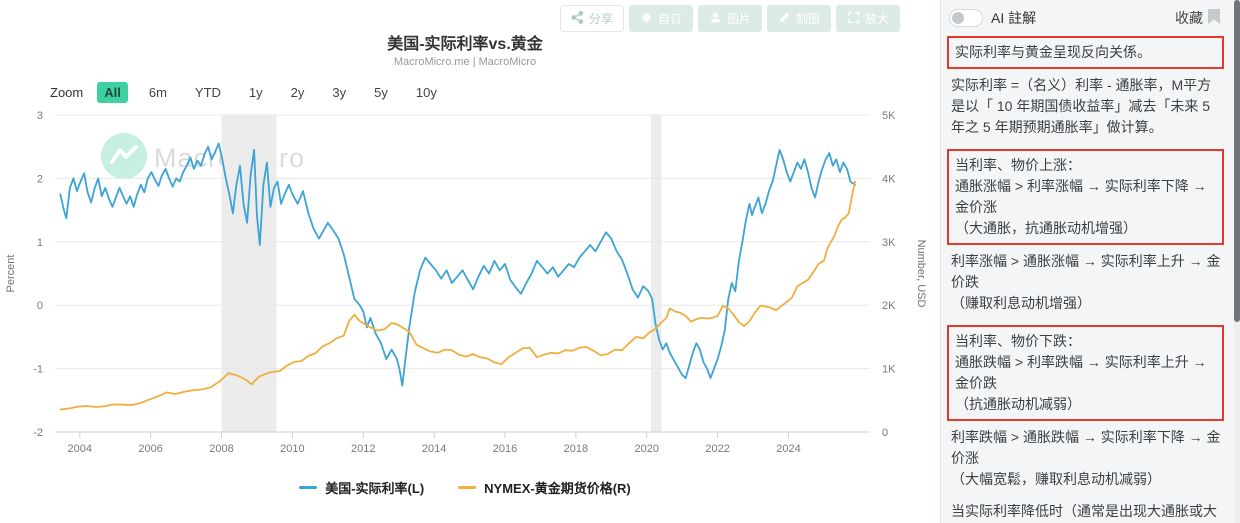 The image size is (1240, 523). Describe the element at coordinates (467, 487) in the screenshot. I see `gold-dash-icon` at that location.